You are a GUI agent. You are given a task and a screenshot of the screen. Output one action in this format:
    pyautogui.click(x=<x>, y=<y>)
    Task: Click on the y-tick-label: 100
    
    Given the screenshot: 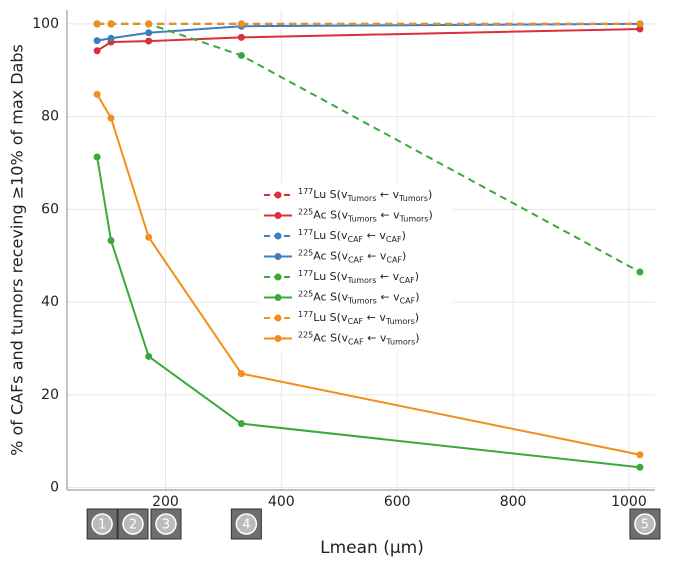 What is the action you would take?
    pyautogui.click(x=45, y=24)
    